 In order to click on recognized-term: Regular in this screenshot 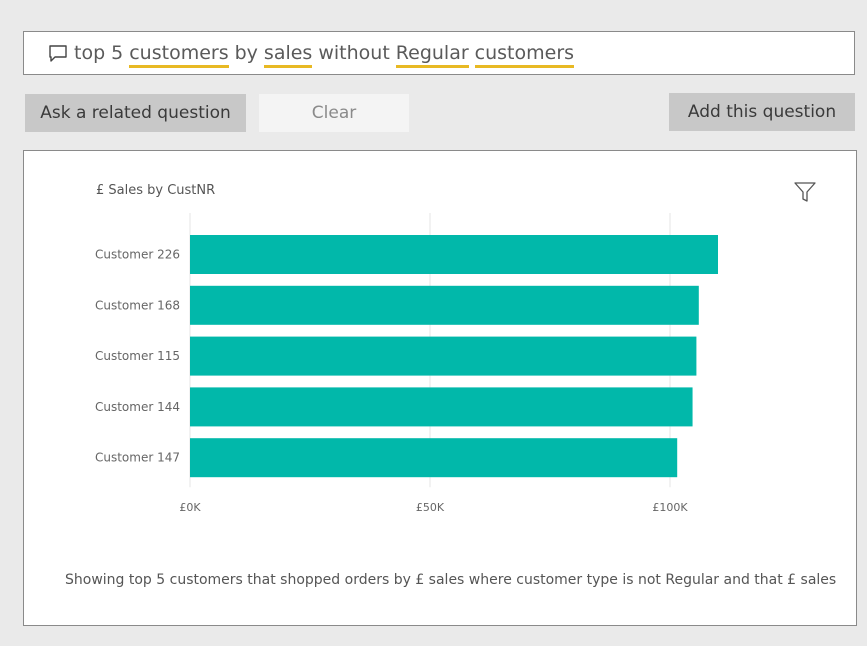, I will do `click(432, 55)`.